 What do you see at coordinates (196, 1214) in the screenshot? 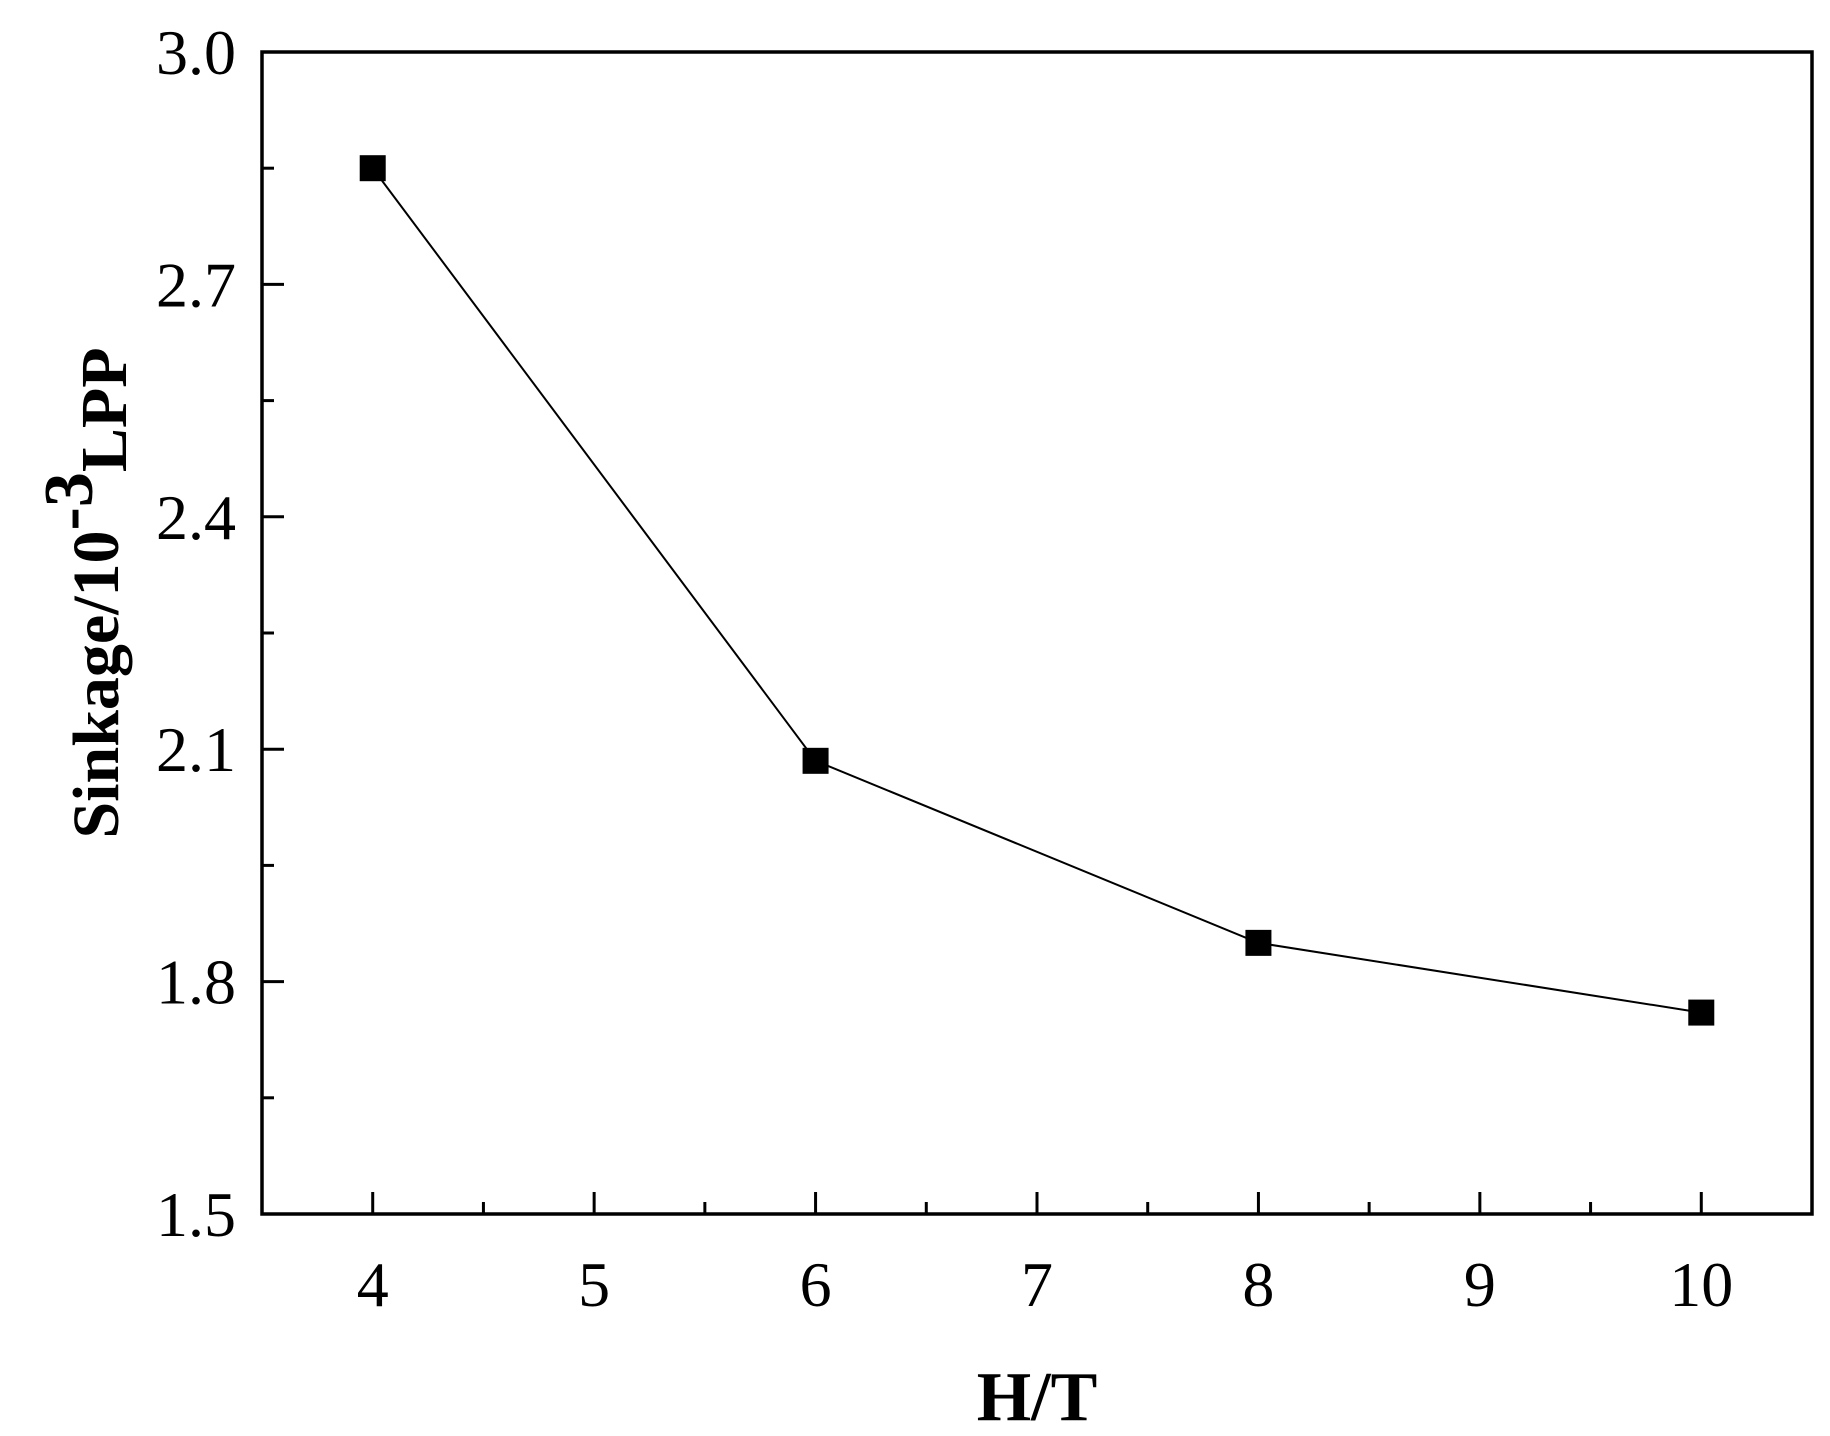
I see `y-tick-label: 1.5` at bounding box center [196, 1214].